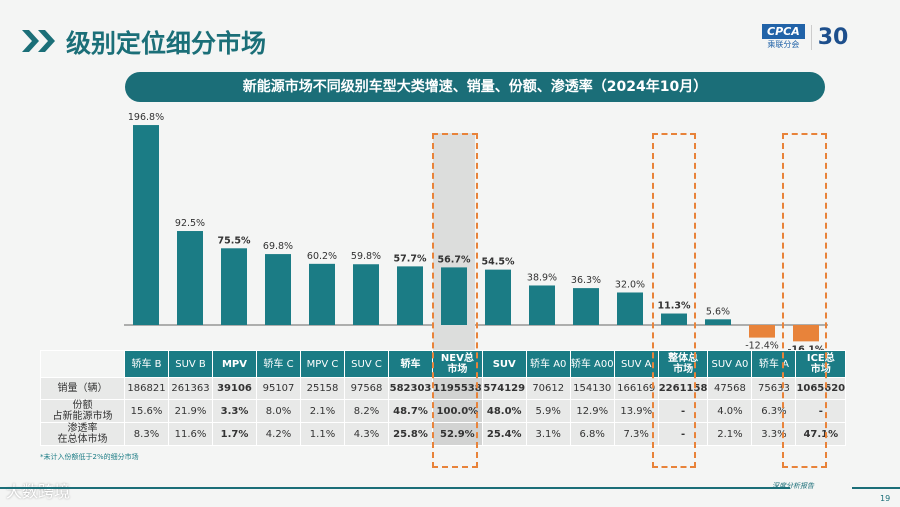 The image size is (900, 507). What do you see at coordinates (454, 259) in the screenshot?
I see `data-label: 56.7%` at bounding box center [454, 259].